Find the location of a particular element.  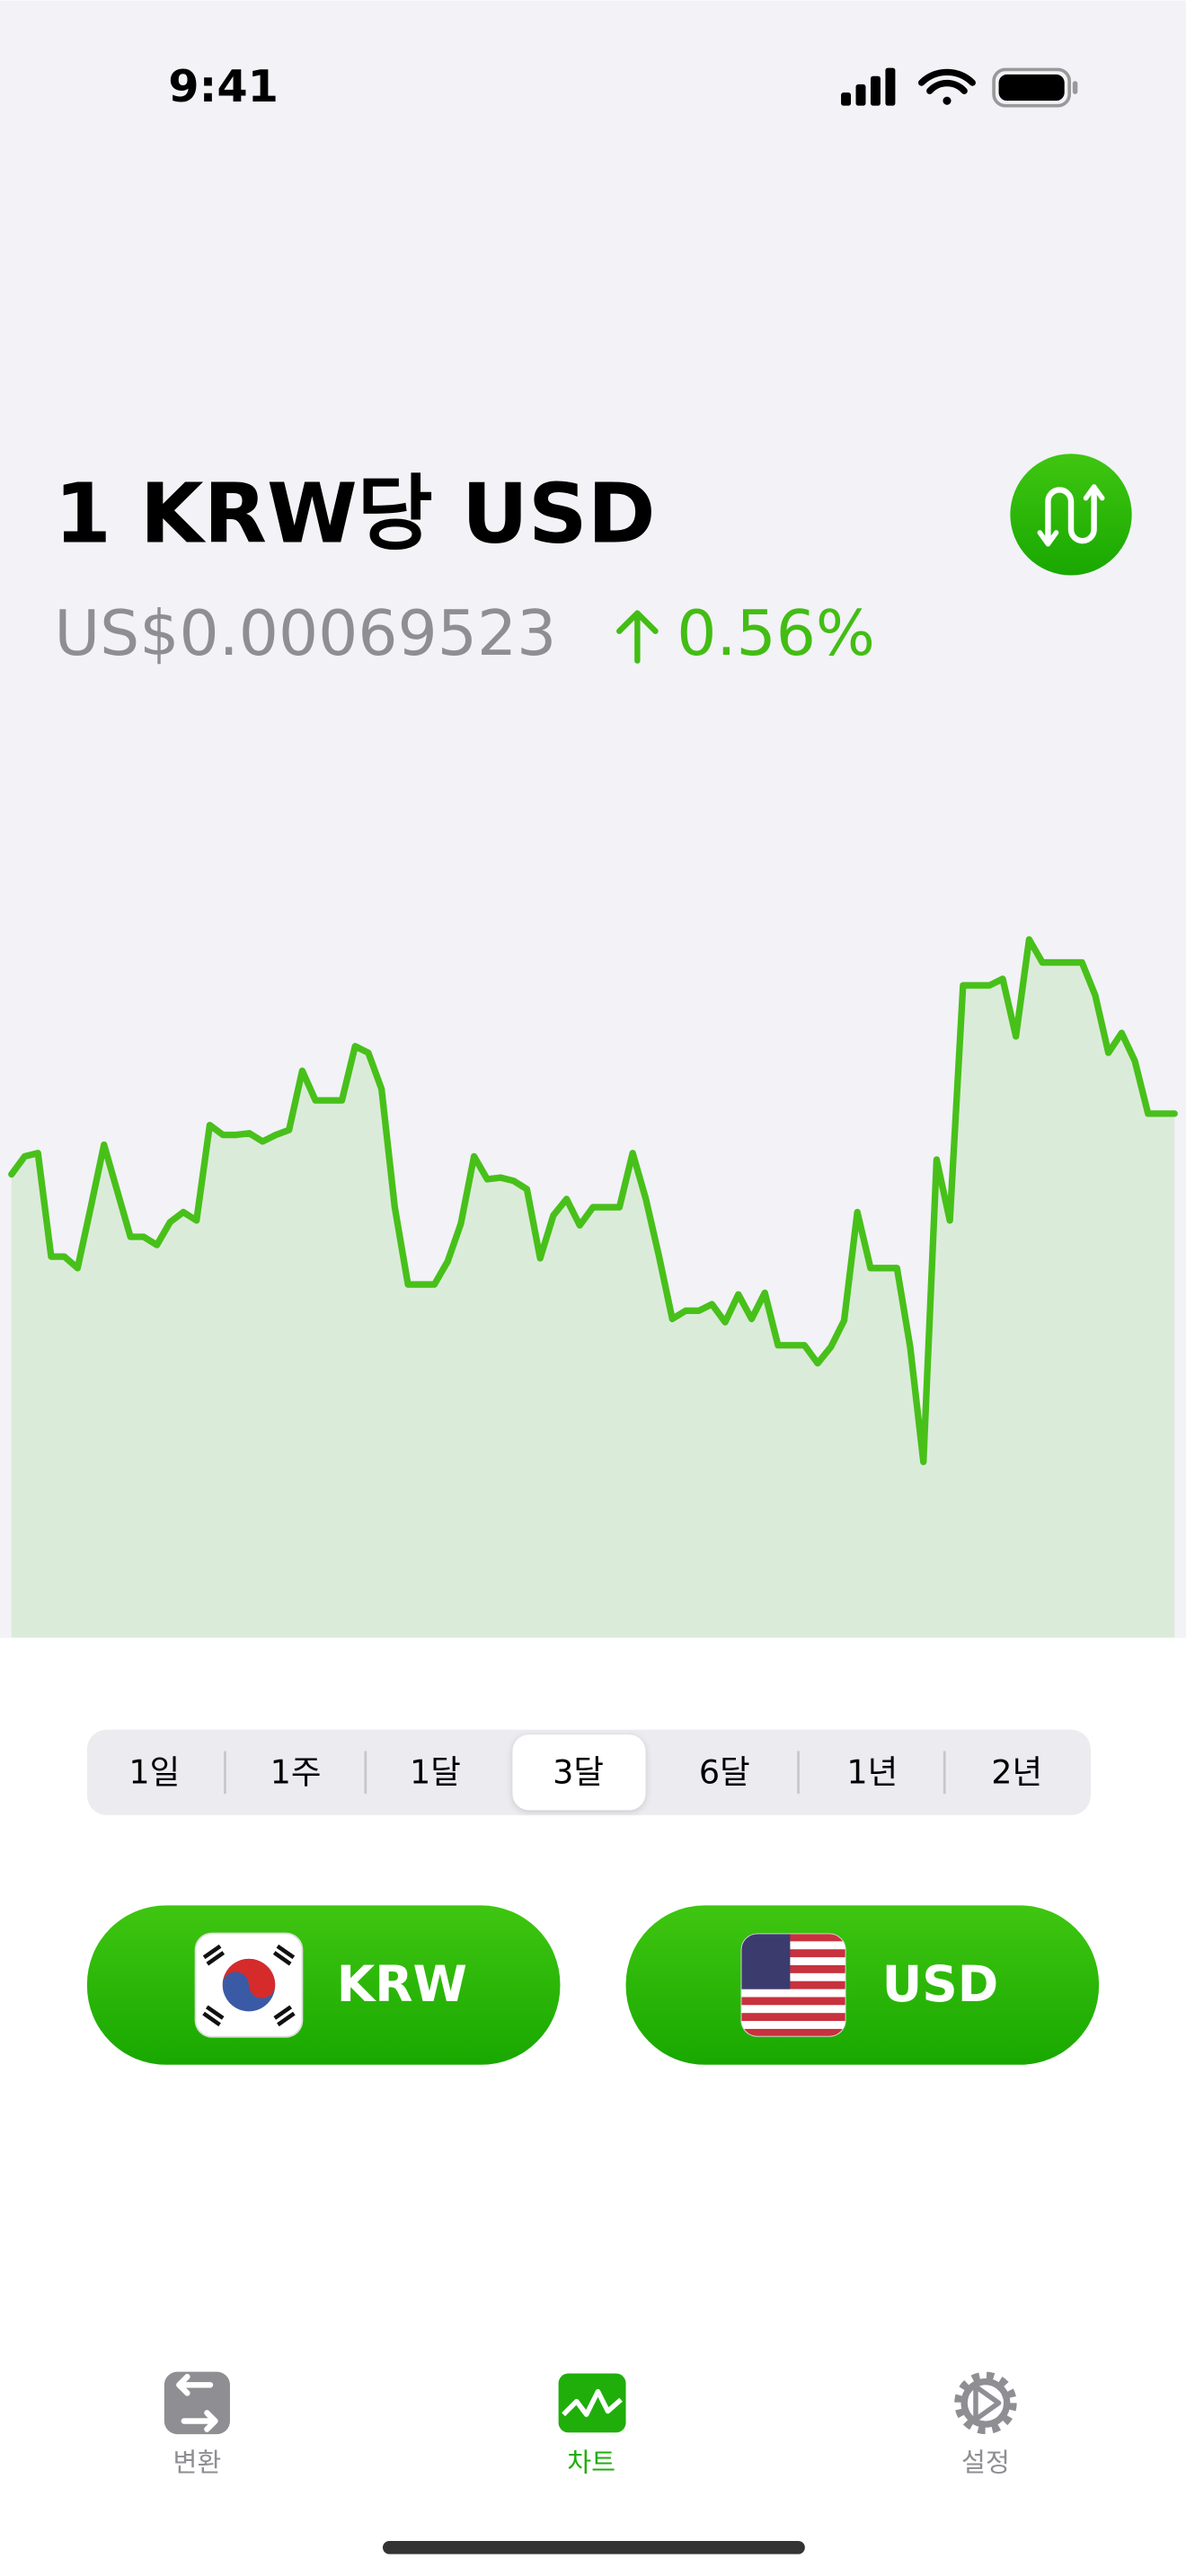

tab-bar: 변환 차트 설정 is located at coordinates (591, 2463).